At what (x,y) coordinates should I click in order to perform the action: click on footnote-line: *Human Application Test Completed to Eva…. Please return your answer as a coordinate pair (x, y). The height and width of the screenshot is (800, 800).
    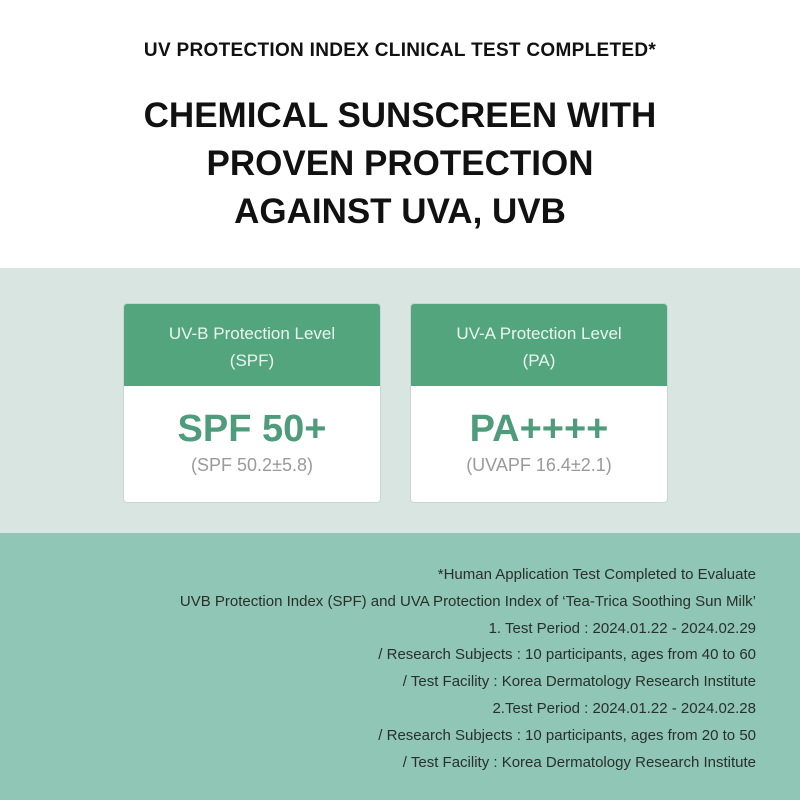
    Looking at the image, I should click on (596, 574).